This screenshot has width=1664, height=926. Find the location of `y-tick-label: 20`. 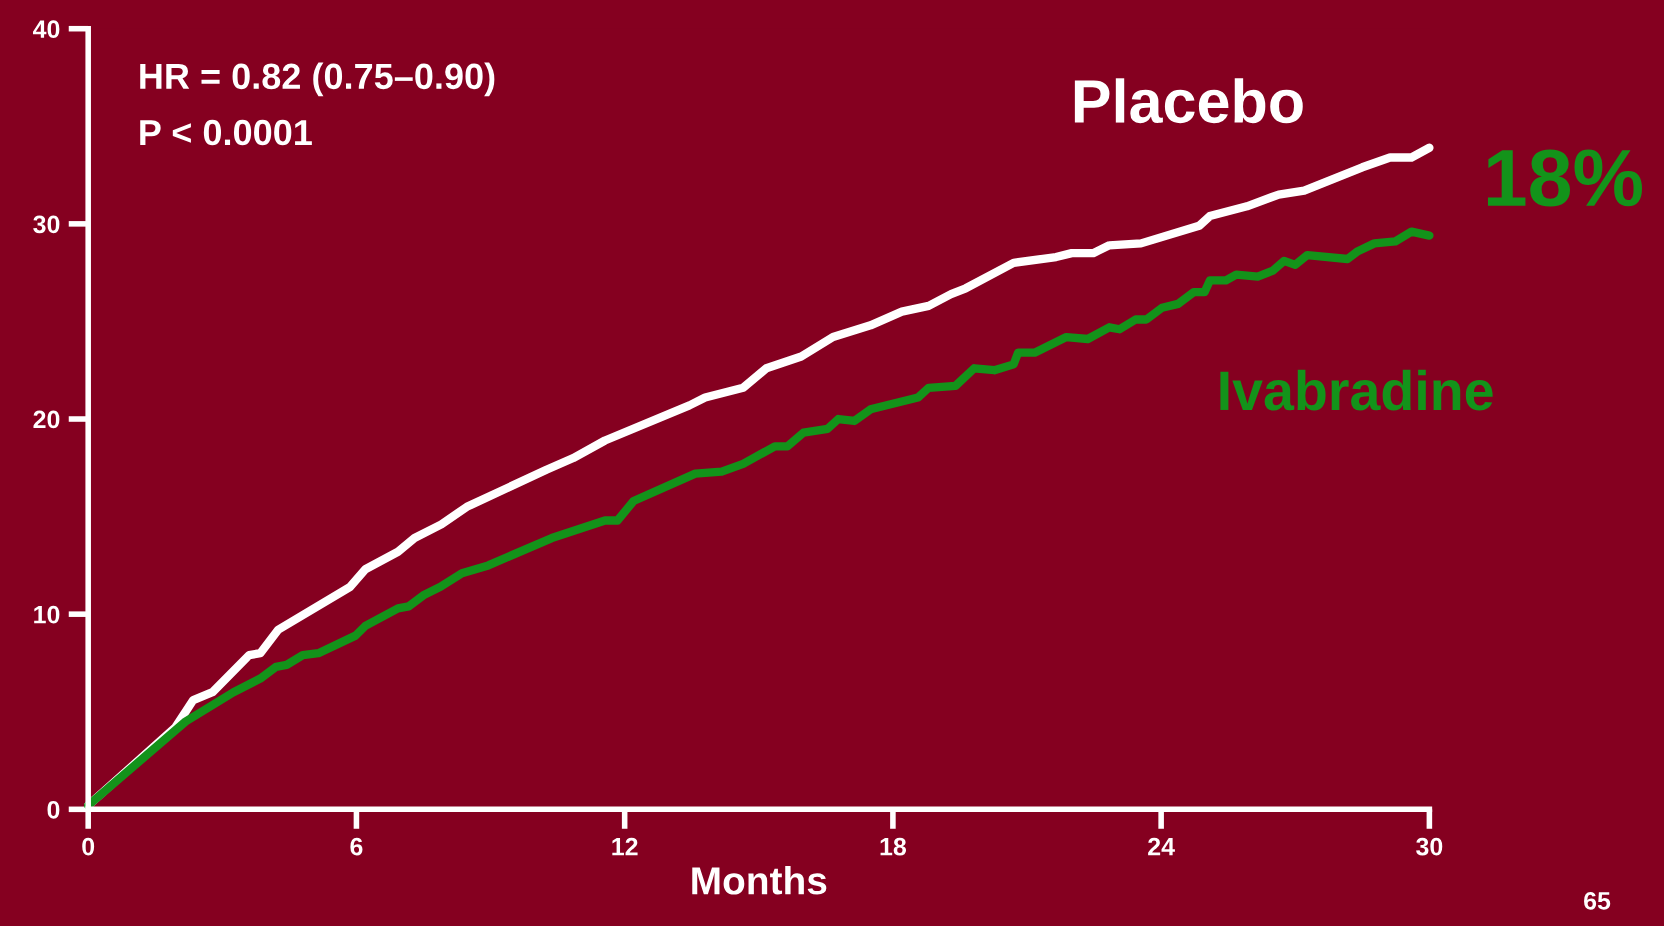

y-tick-label: 20 is located at coordinates (46, 419).